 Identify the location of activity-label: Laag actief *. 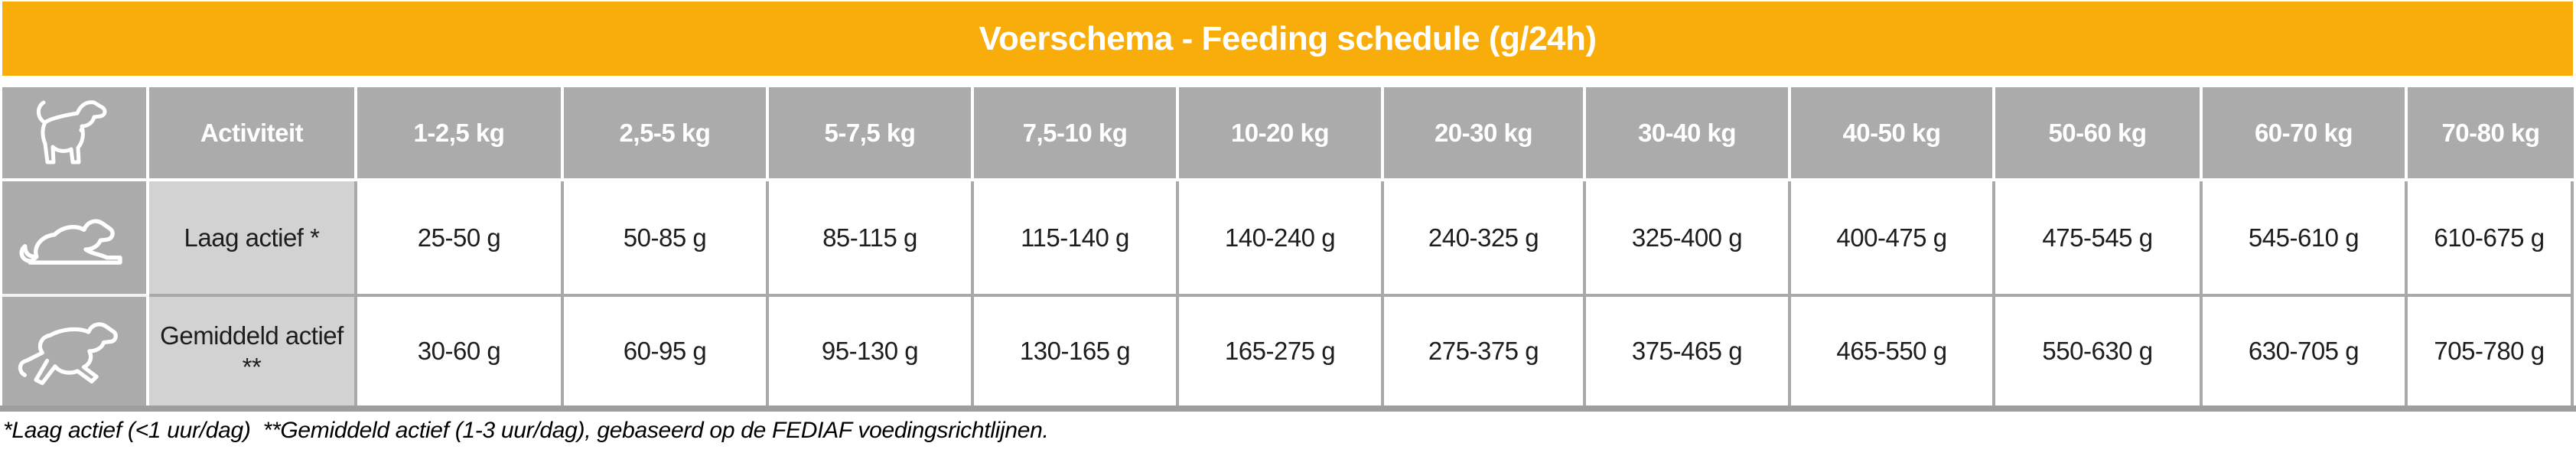
(253, 239).